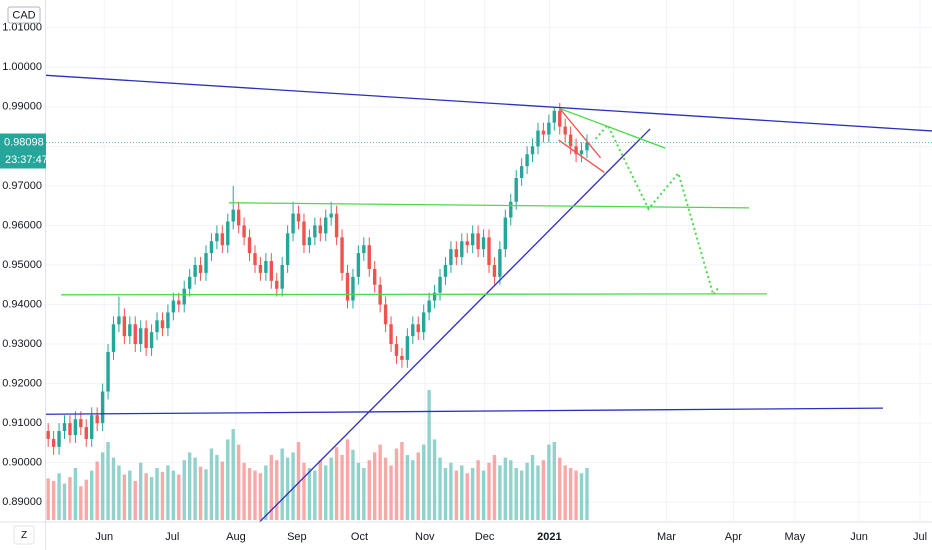 This screenshot has height=550, width=932. What do you see at coordinates (22, 463) in the screenshot?
I see `y-tick-label: 0.90000` at bounding box center [22, 463].